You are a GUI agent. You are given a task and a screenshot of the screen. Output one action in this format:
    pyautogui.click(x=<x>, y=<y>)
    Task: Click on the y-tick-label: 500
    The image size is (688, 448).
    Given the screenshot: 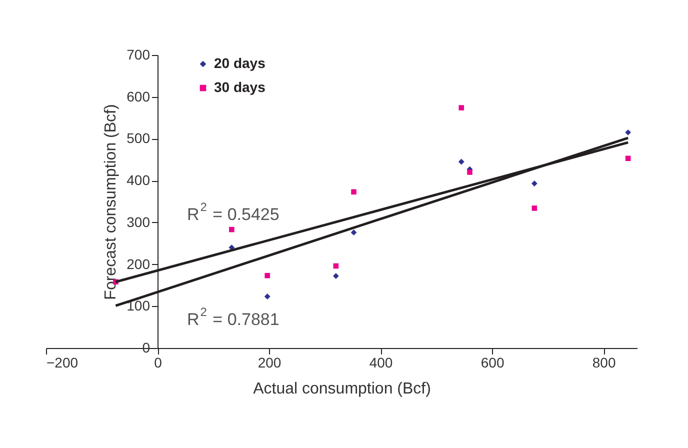 What is the action you would take?
    pyautogui.click(x=138, y=138)
    